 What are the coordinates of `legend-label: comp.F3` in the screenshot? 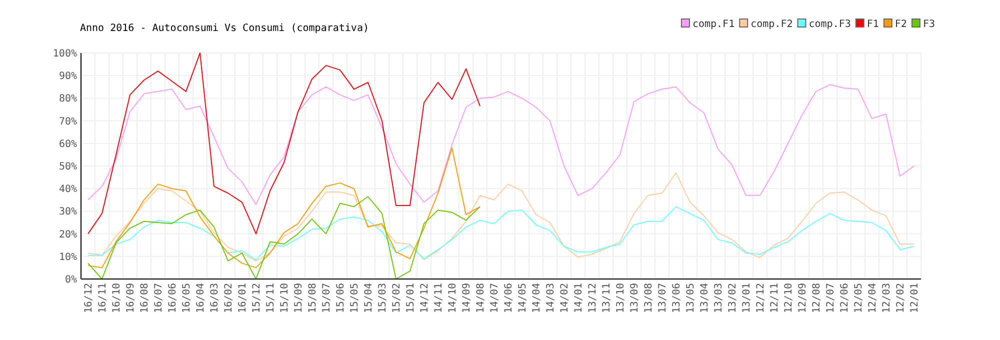 It's located at (829, 24).